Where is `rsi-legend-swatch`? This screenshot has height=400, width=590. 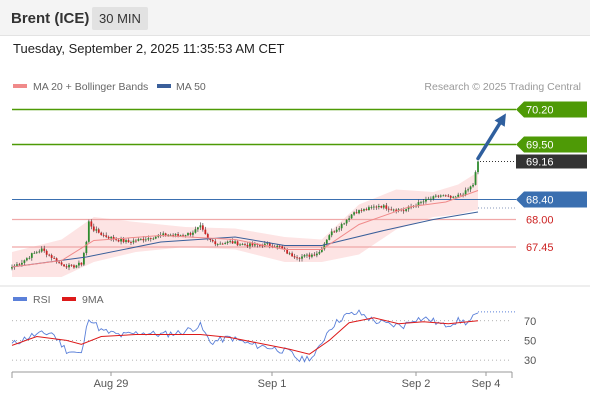
rsi-legend-swatch is located at coordinates (20, 299).